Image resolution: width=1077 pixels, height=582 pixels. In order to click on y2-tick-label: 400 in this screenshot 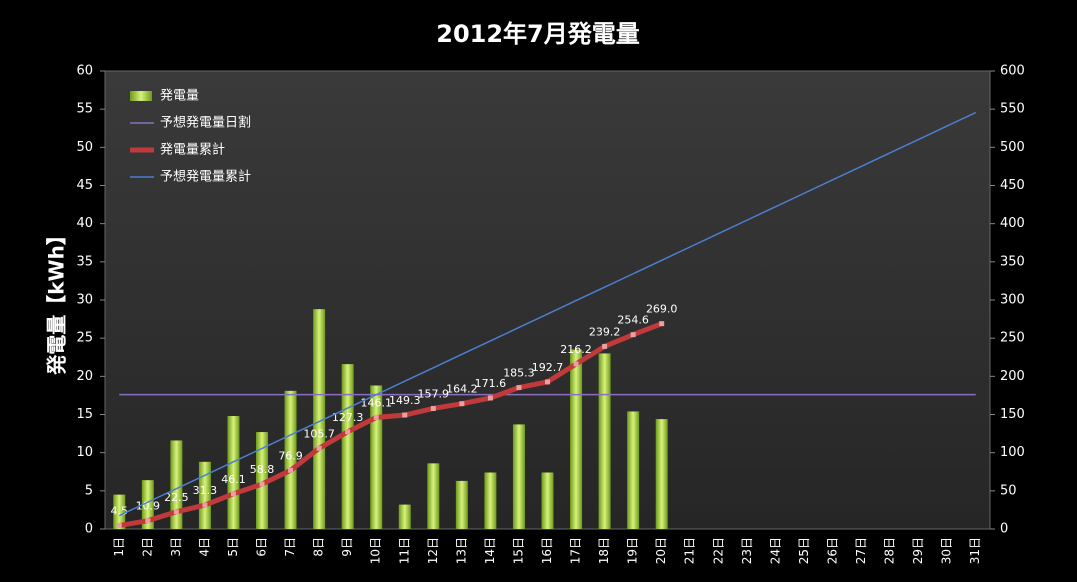, I will do `click(1012, 223)`.